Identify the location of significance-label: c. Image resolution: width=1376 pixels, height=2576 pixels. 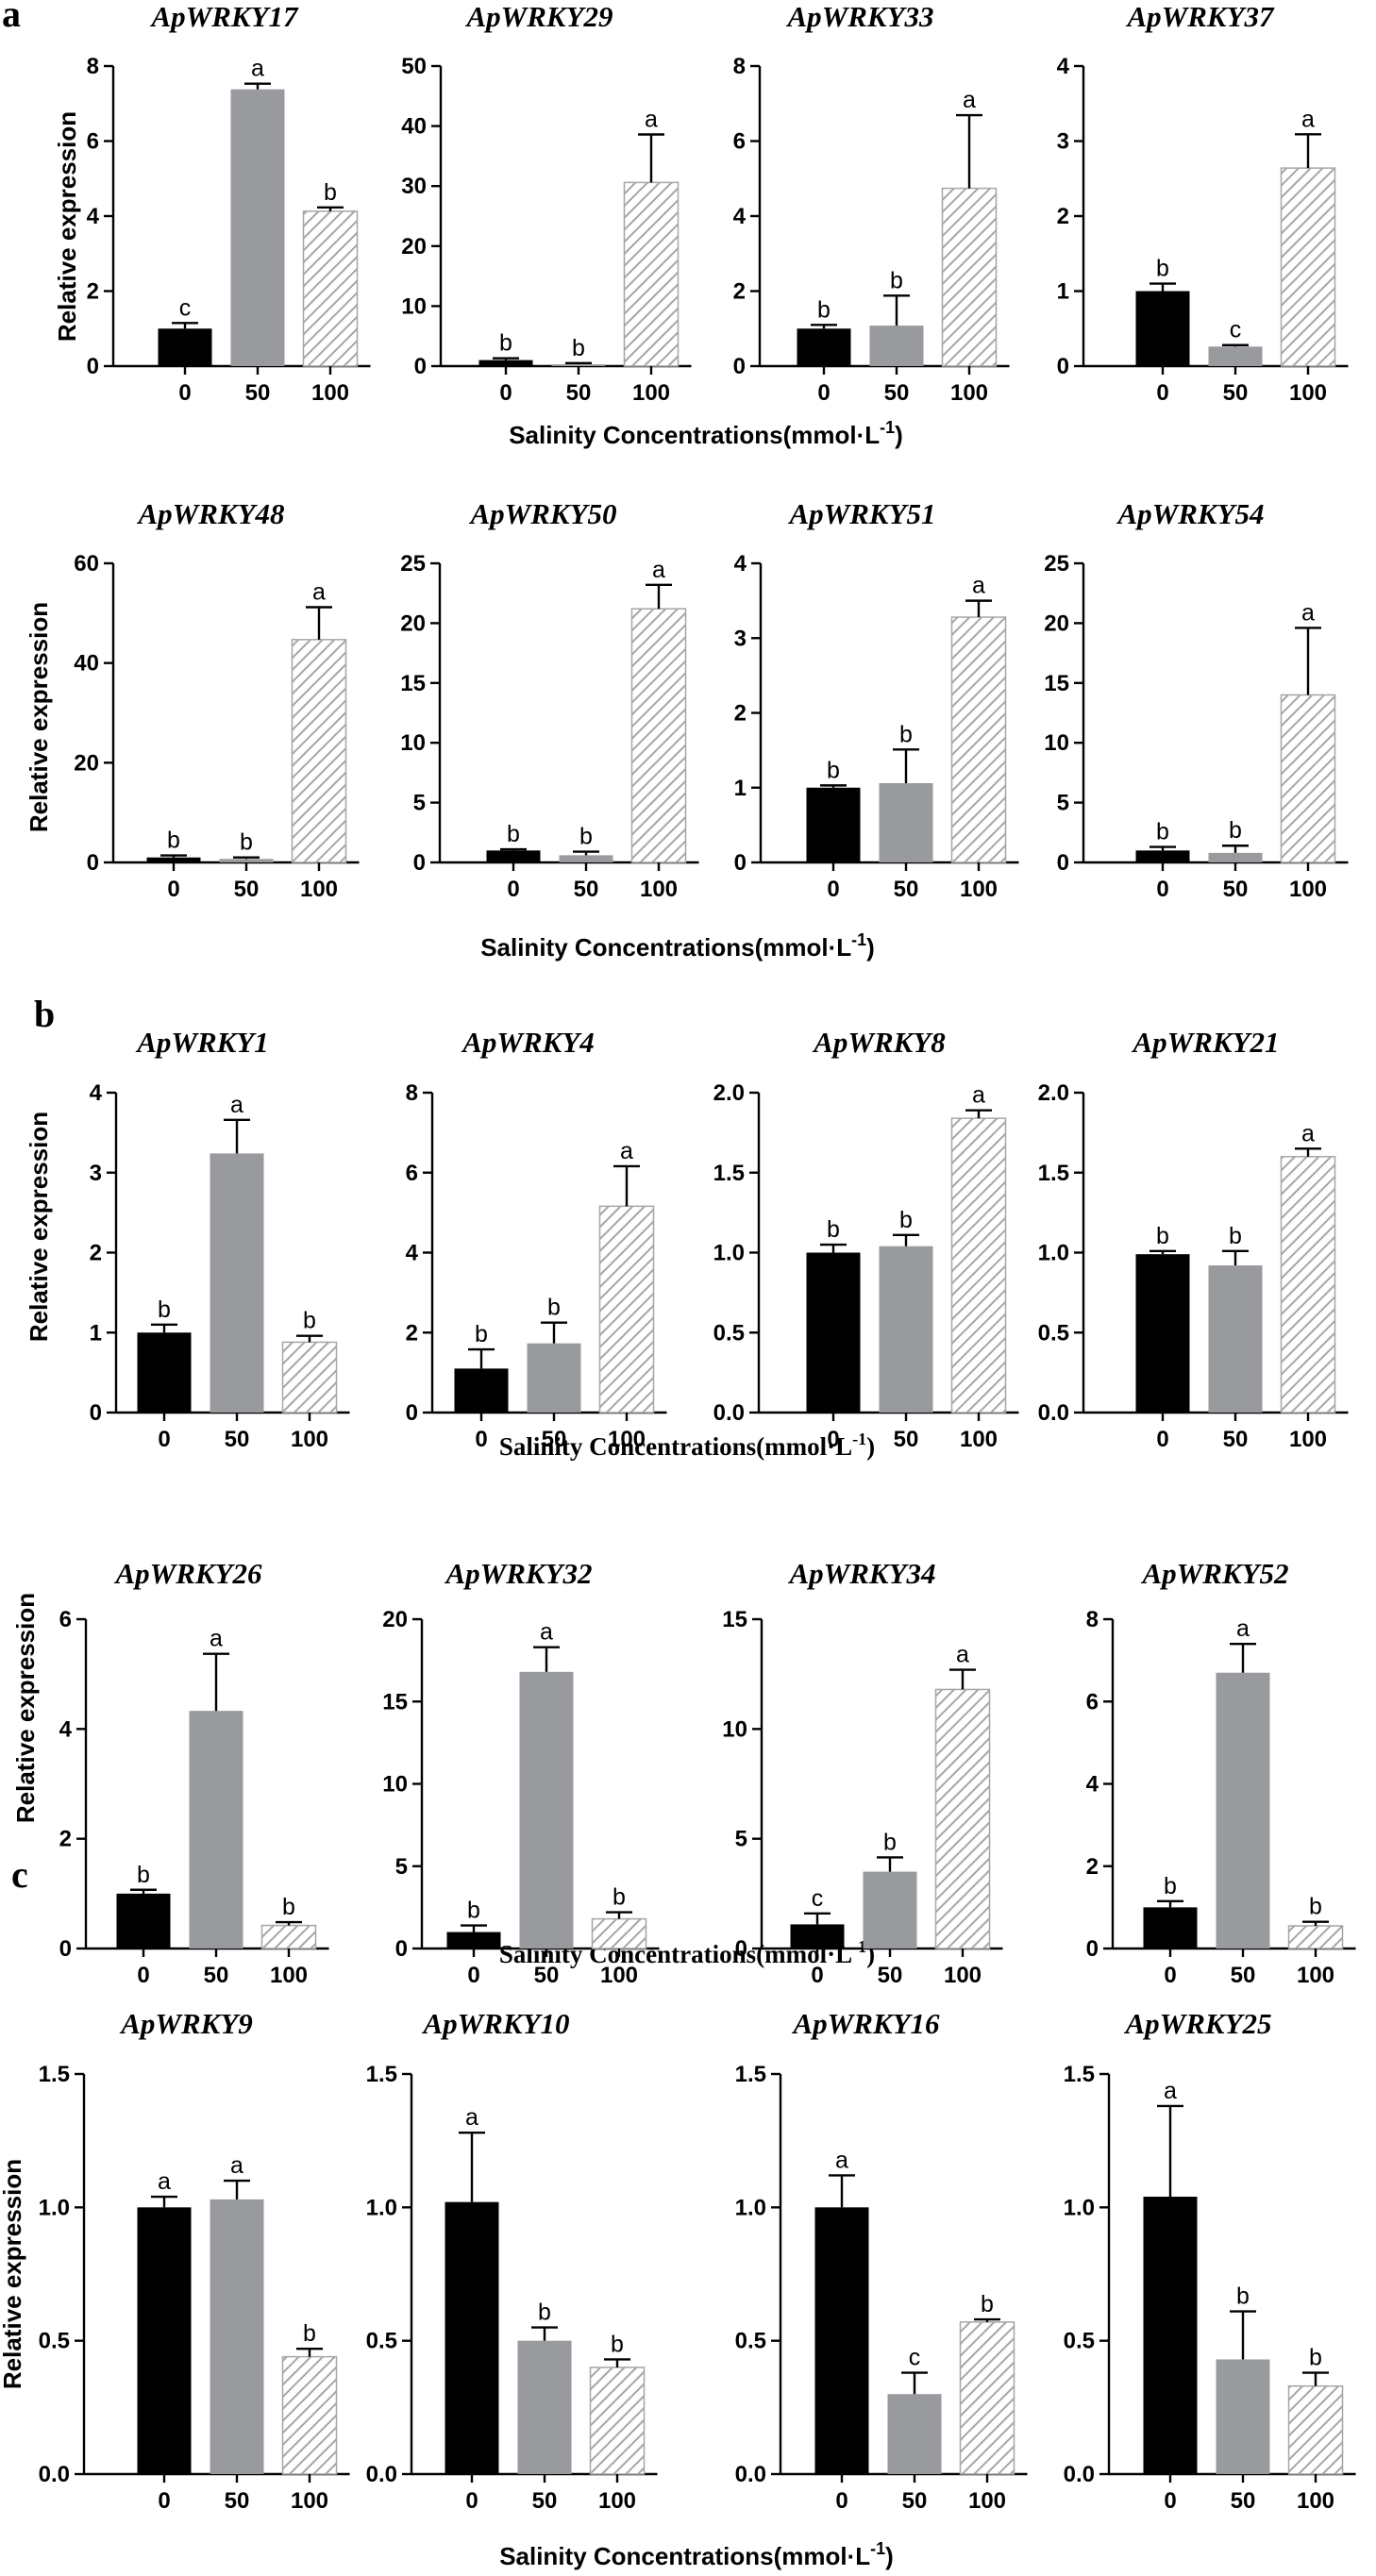
(1236, 330).